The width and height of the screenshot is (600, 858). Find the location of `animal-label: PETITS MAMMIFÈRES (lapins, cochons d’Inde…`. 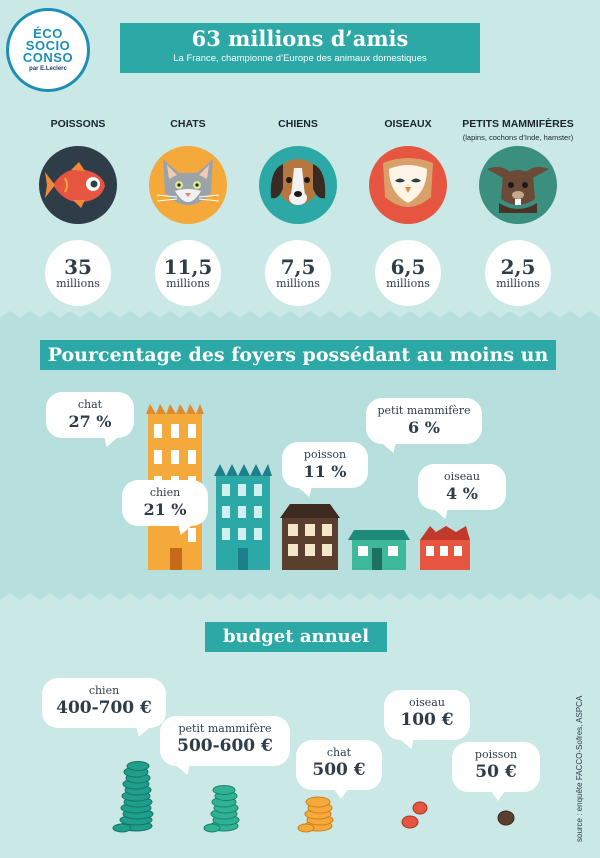

animal-label: PETITS MAMMIFÈRES (lapins, cochons d’Inde… is located at coordinates (518, 130).